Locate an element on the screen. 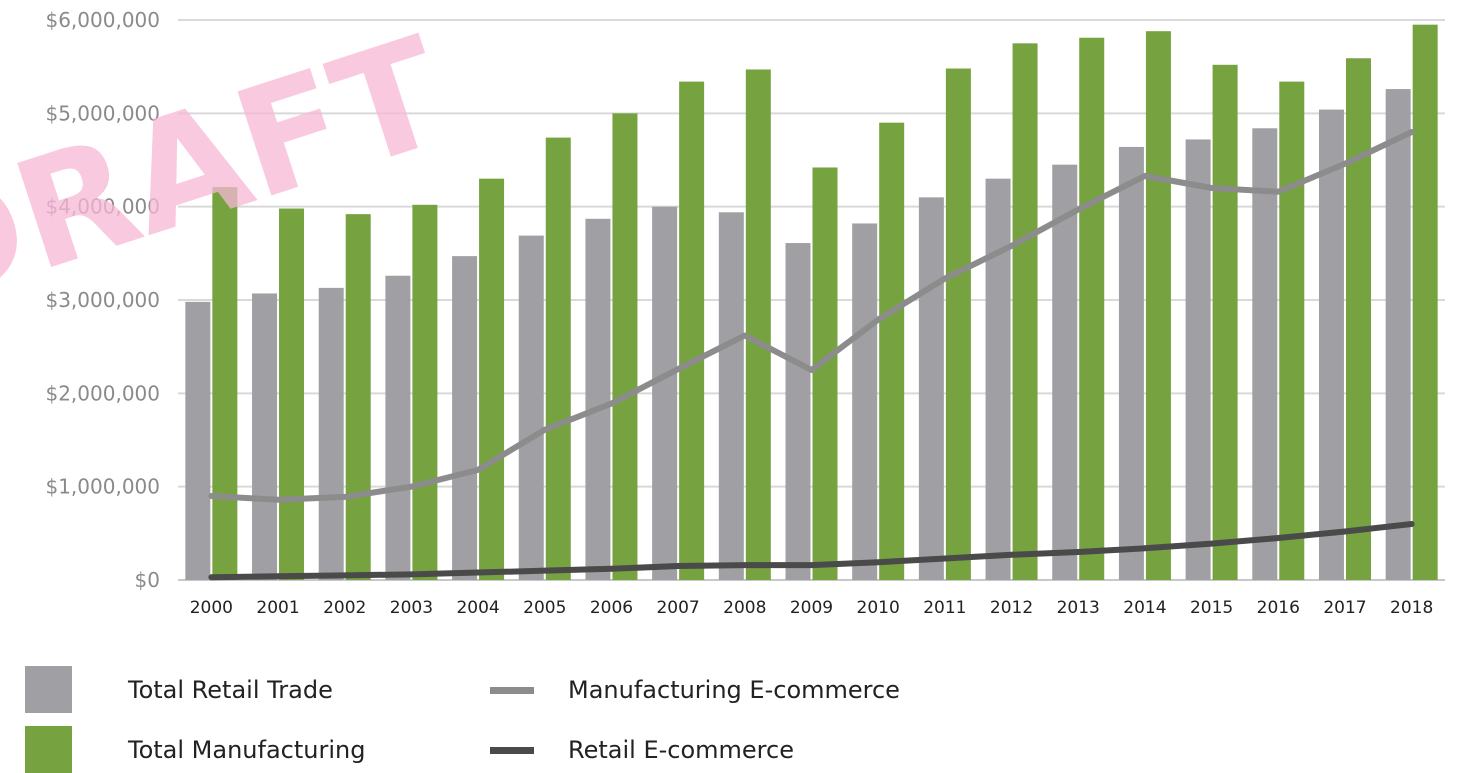 The image size is (1473, 773). legend-label-manufacturing: Total Manufacturing is located at coordinates (247, 749).